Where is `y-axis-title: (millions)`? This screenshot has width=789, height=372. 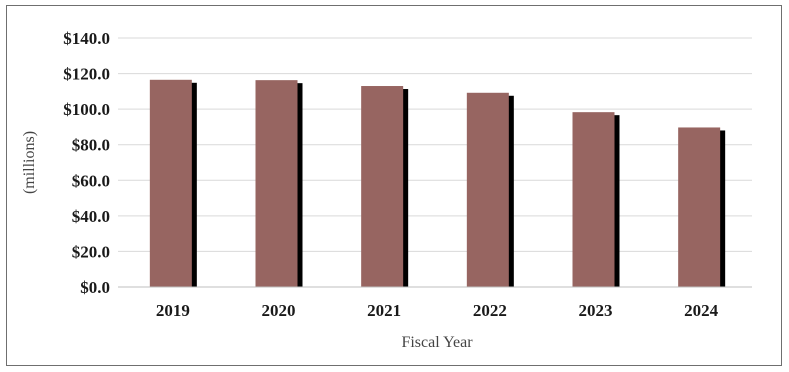
y-axis-title: (millions) is located at coordinates (29, 162).